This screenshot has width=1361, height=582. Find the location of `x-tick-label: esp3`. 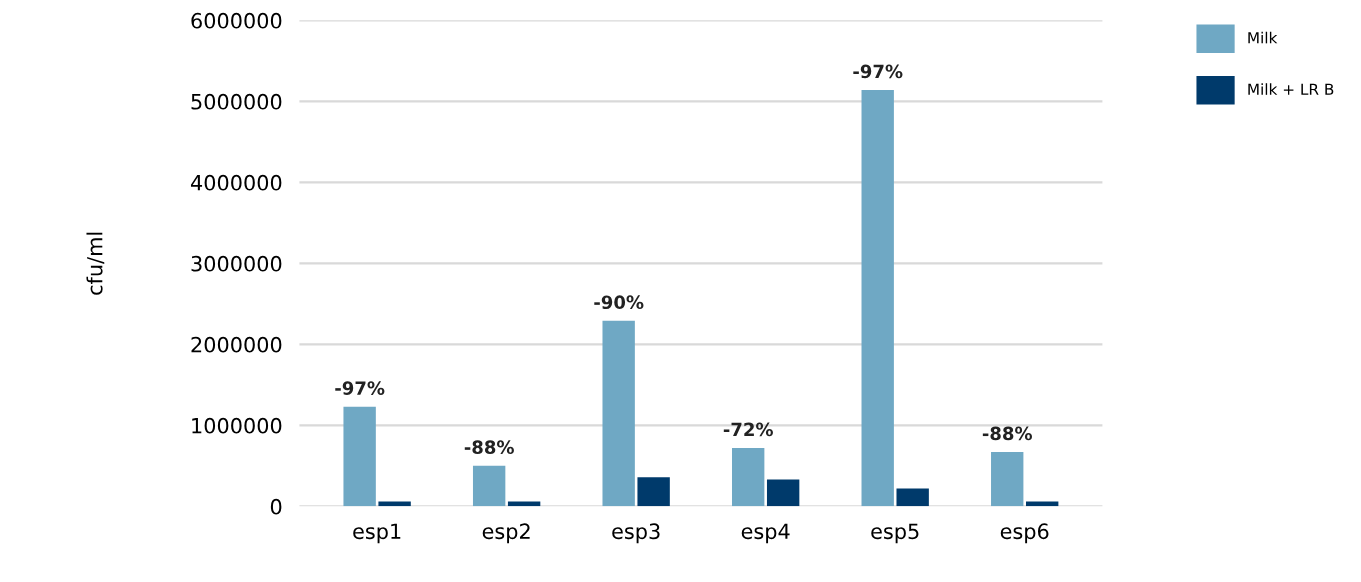

x-tick-label: esp3 is located at coordinates (636, 533).